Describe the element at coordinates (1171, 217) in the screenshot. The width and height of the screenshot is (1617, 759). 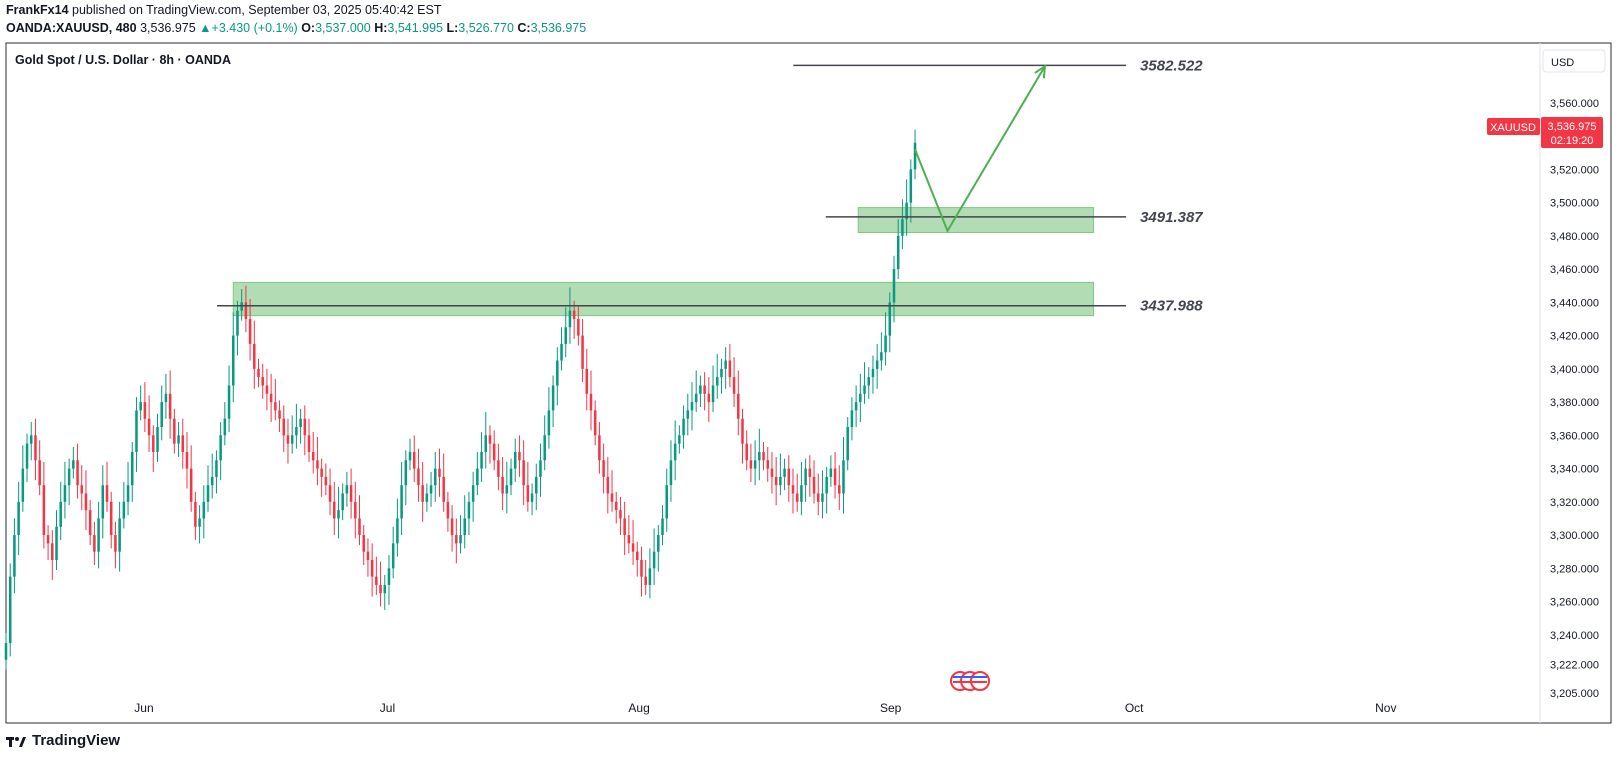
I see `level-label-1: 3491.387` at that location.